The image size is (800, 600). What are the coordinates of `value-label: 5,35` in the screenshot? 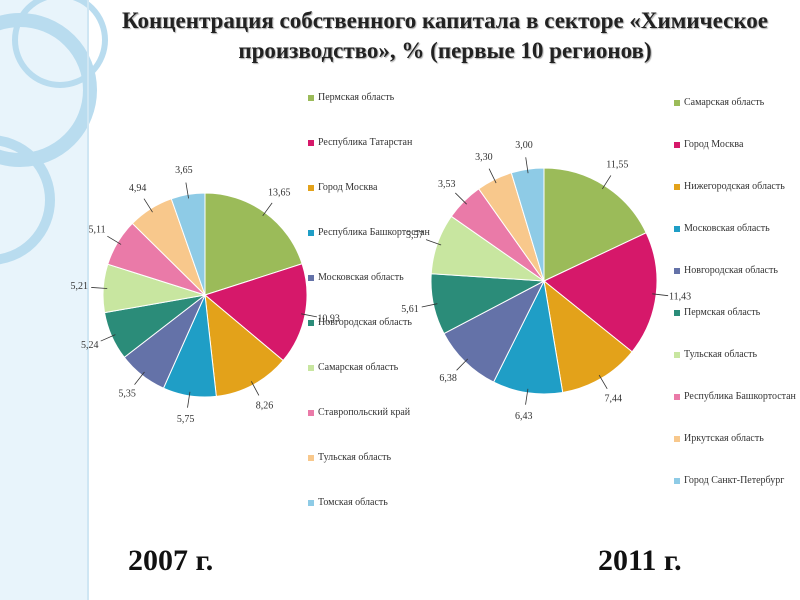 It's located at (127, 393).